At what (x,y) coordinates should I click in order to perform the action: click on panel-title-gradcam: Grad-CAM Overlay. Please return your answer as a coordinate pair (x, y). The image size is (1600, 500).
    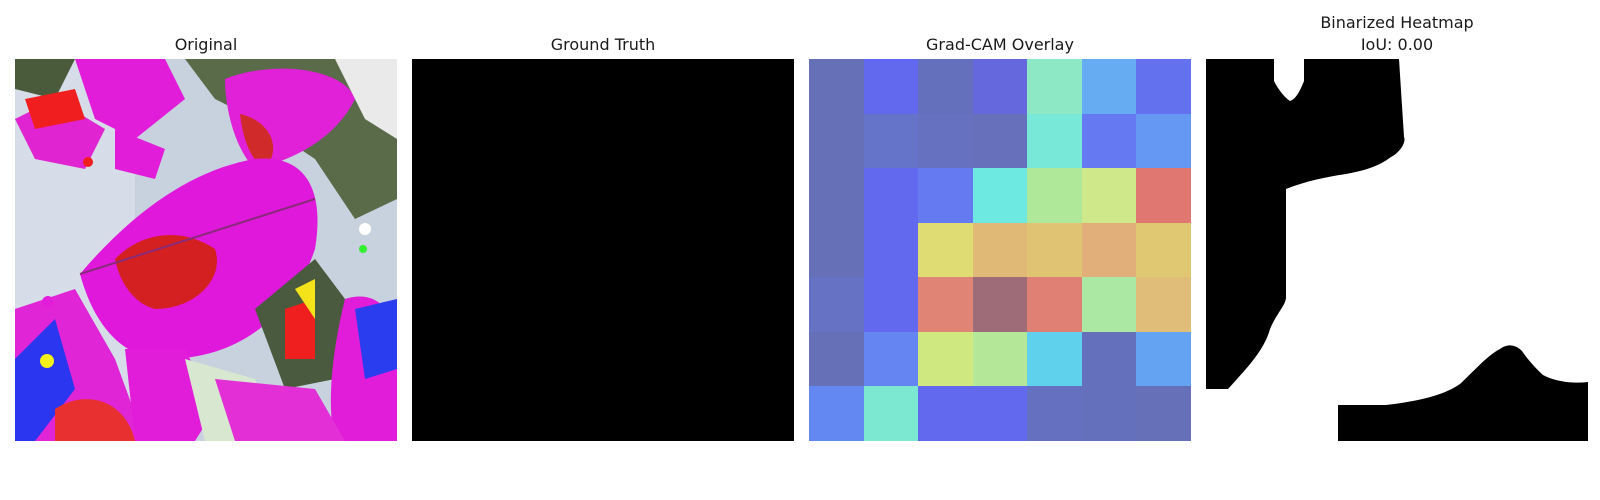
    Looking at the image, I should click on (1000, 44).